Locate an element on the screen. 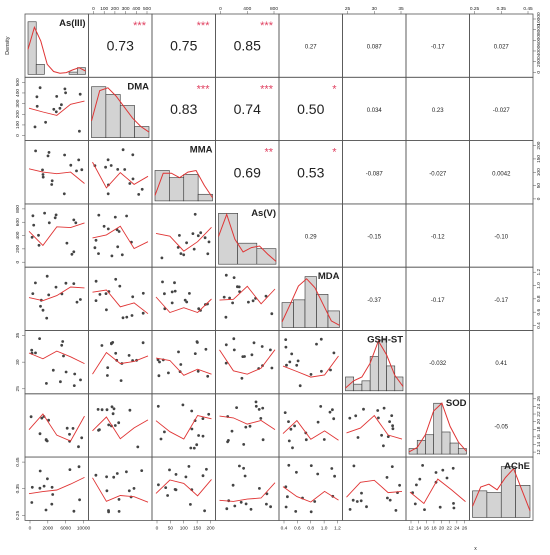 This screenshot has height=555, width=550. top-tick-label: 400 is located at coordinates (136, 9).